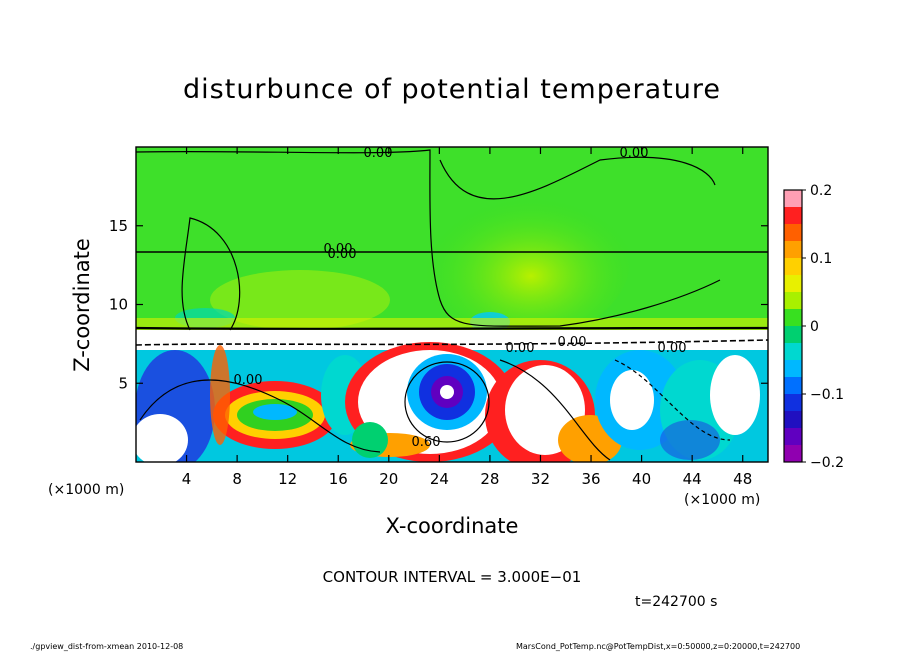 The width and height of the screenshot is (904, 654). What do you see at coordinates (540, 479) in the screenshot?
I see `x-tick-label-7: 32` at bounding box center [540, 479].